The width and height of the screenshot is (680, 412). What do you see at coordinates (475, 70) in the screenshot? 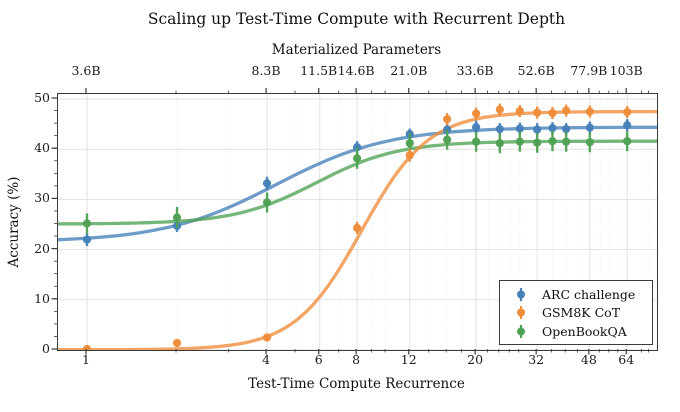
I see `top-tick-label: 33.6B` at bounding box center [475, 70].